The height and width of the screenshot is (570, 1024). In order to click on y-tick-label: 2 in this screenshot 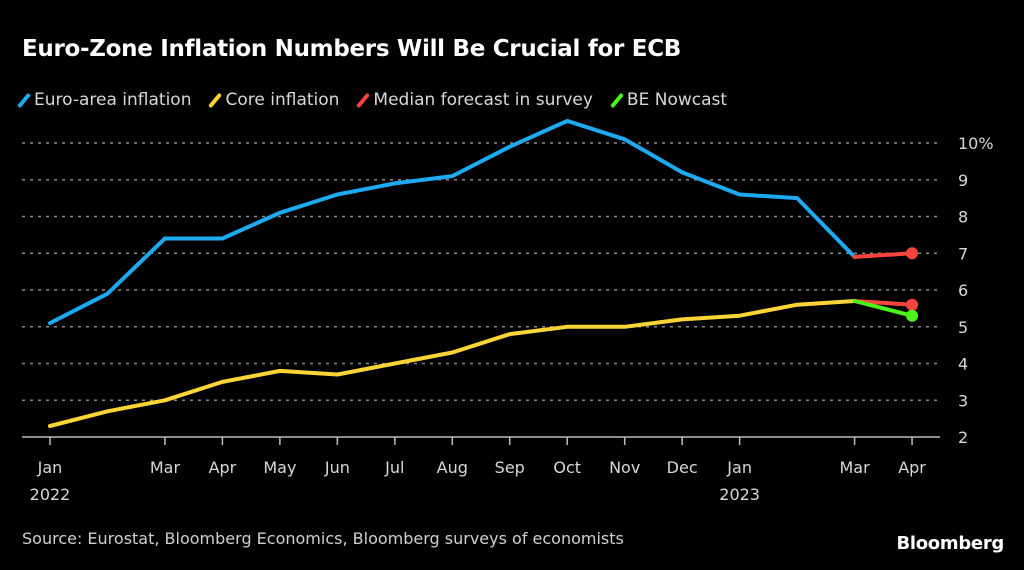, I will do `click(963, 437)`.